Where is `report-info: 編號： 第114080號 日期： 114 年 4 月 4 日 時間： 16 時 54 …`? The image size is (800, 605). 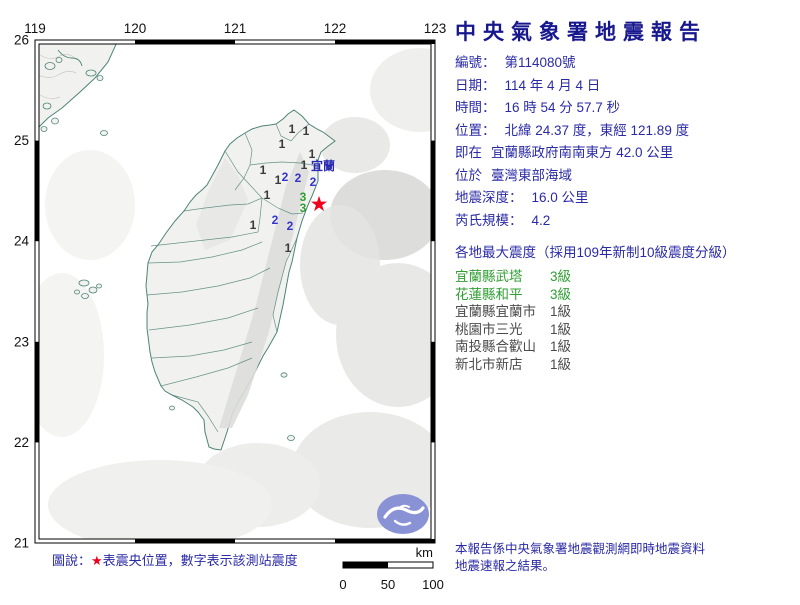
report-info: 編號： 第114080號 日期： 114 年 4 月 4 日 時間： 16 時 54 … is located at coordinates (625, 145).